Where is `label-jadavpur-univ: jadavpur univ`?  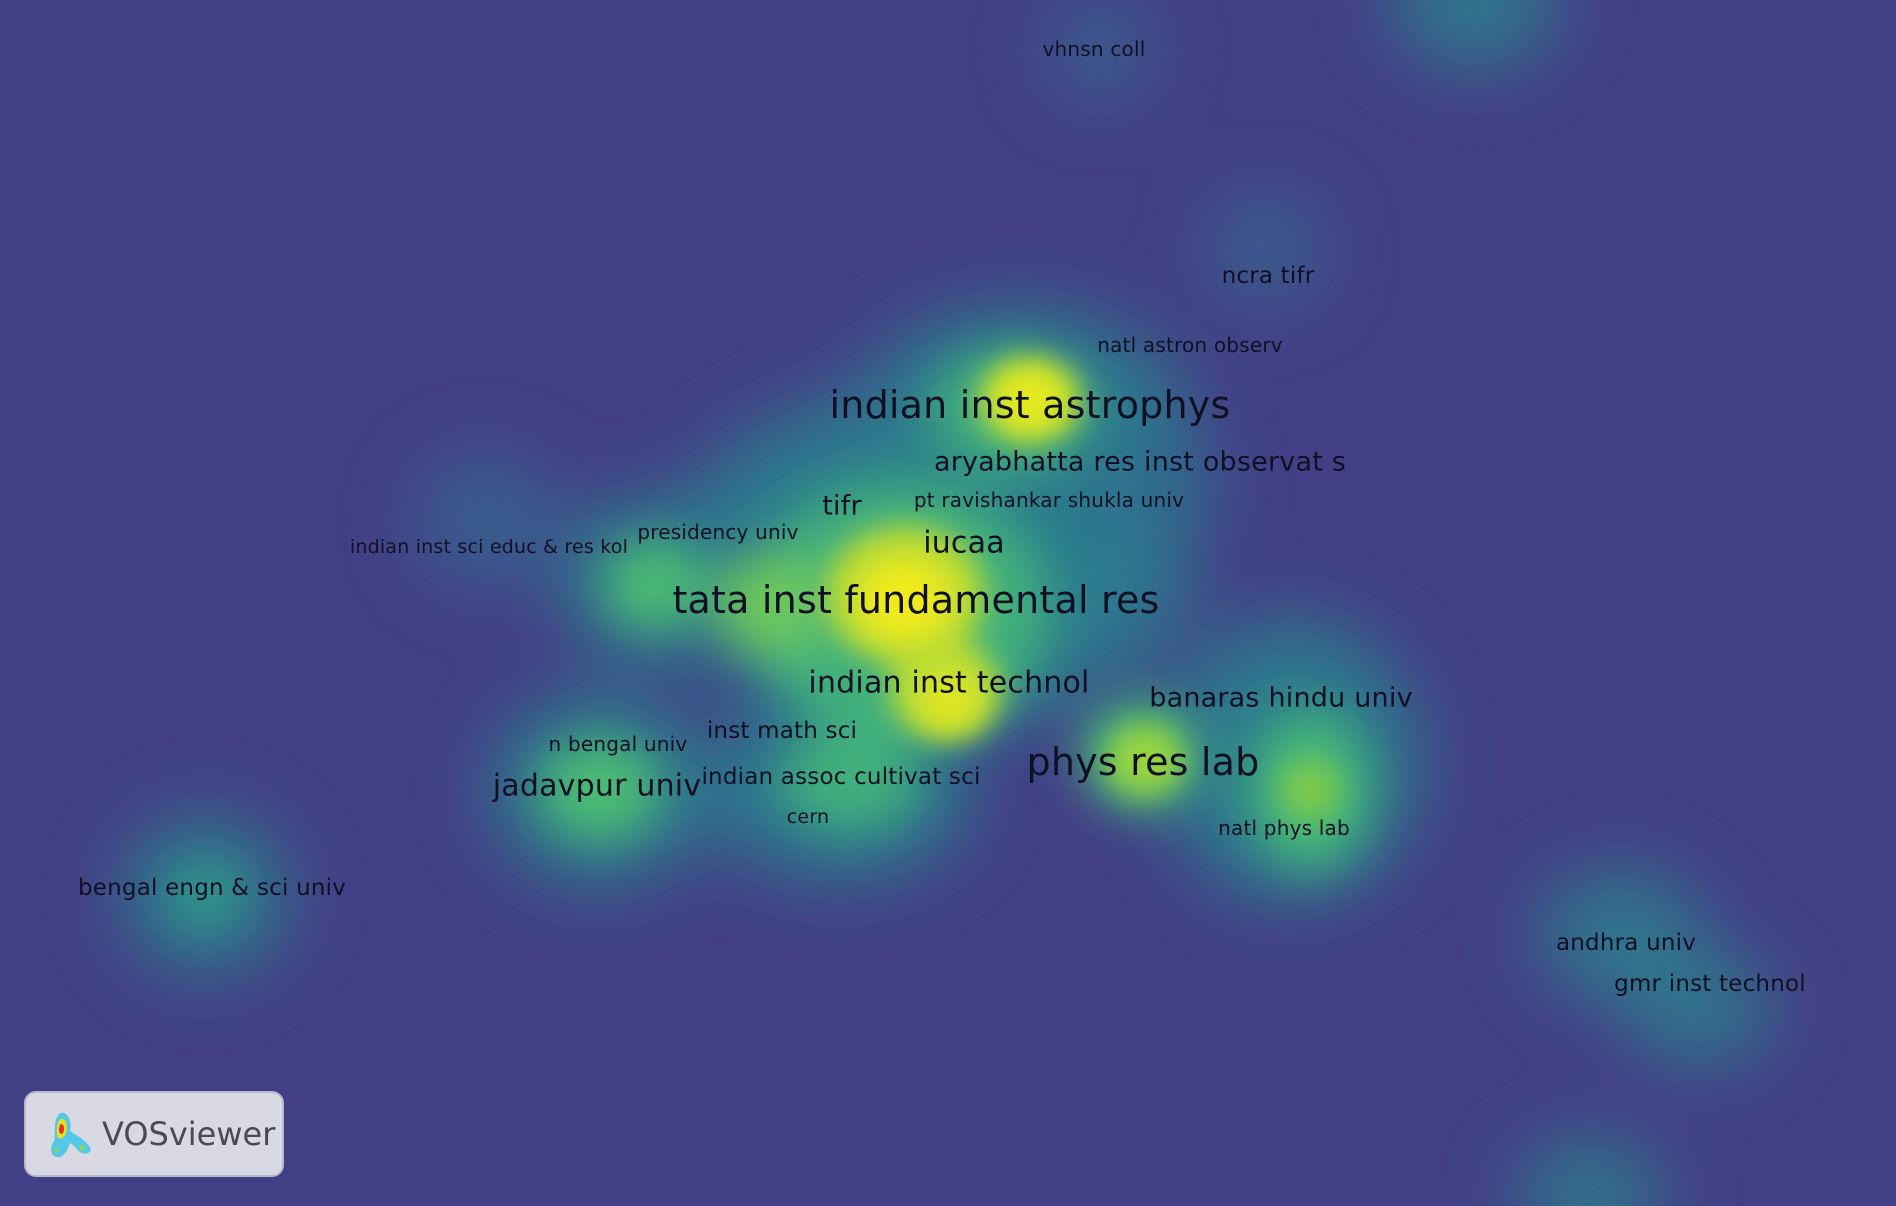 label-jadavpur-univ: jadavpur univ is located at coordinates (597, 786).